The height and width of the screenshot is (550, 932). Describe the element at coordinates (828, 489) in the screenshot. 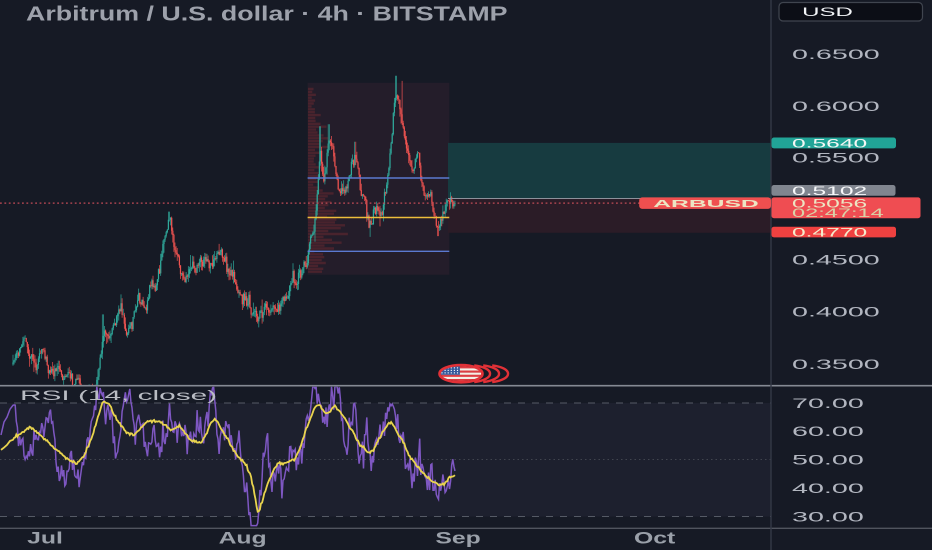

I see `svg-text: 40.00` at that location.